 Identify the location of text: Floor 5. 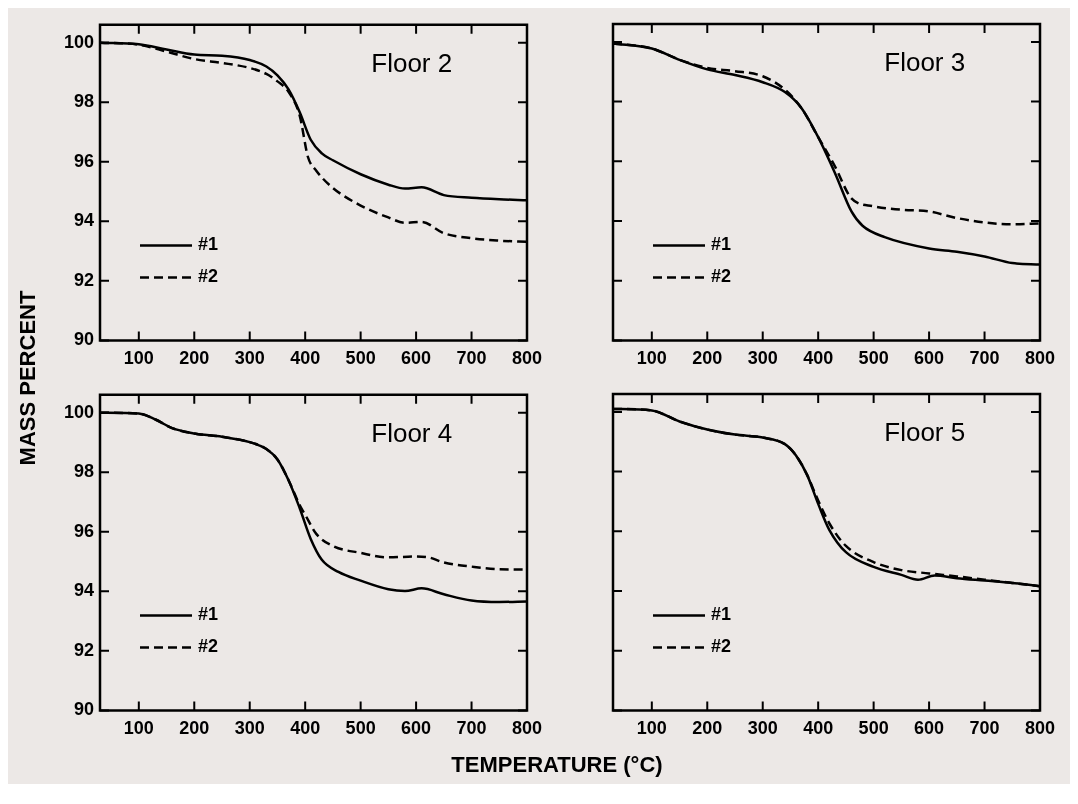
(925, 432).